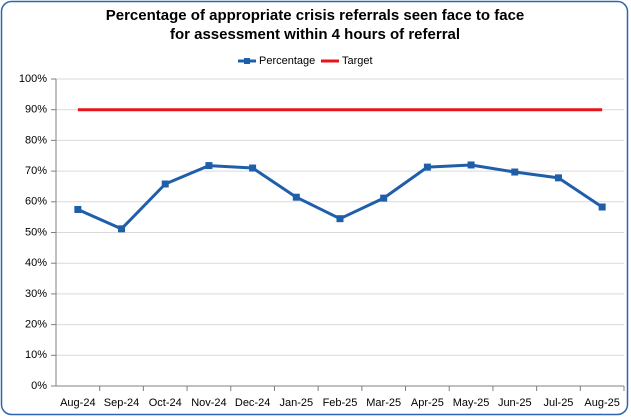 This screenshot has height=418, width=631. I want to click on y-tick-label: 10%, so click(36, 355).